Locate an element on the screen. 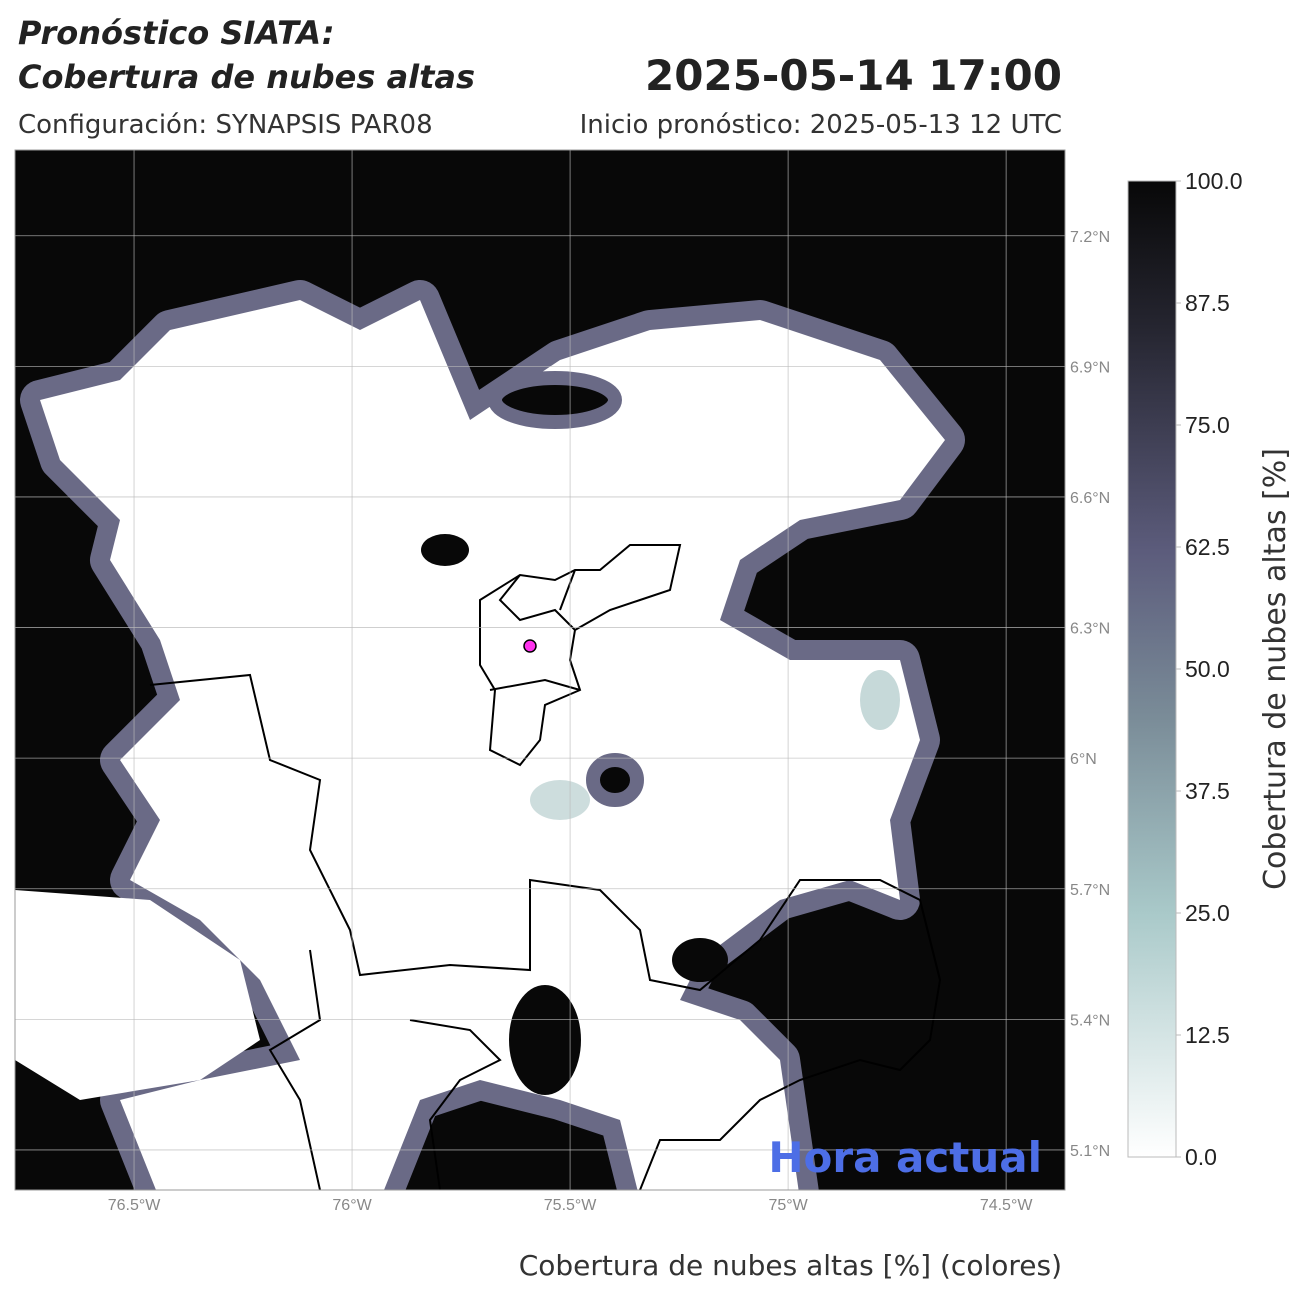 This screenshot has height=1298, width=1313. y-tick-label: 5.7°N is located at coordinates (1090, 890).